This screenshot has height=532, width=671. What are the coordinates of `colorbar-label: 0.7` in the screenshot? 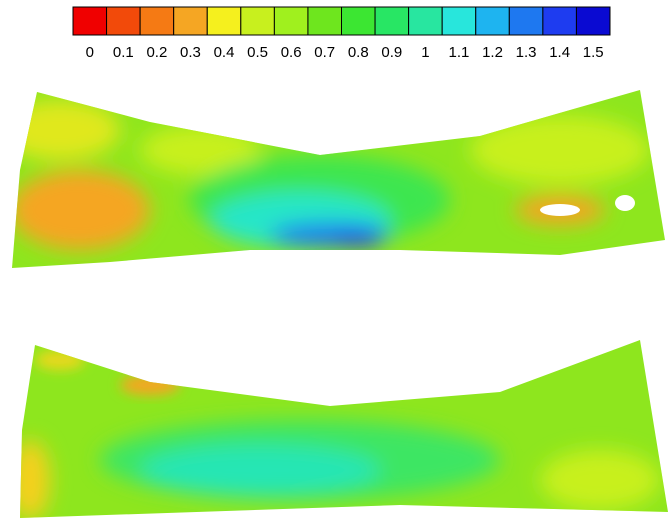 It's located at (324, 52).